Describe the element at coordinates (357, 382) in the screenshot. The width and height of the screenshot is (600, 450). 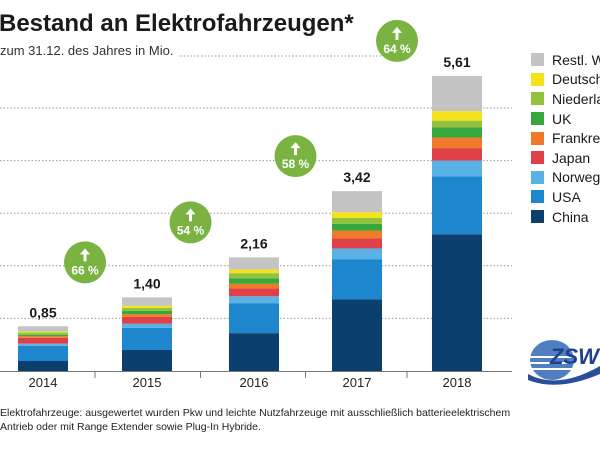
I see `x-tick-label: 2017` at that location.